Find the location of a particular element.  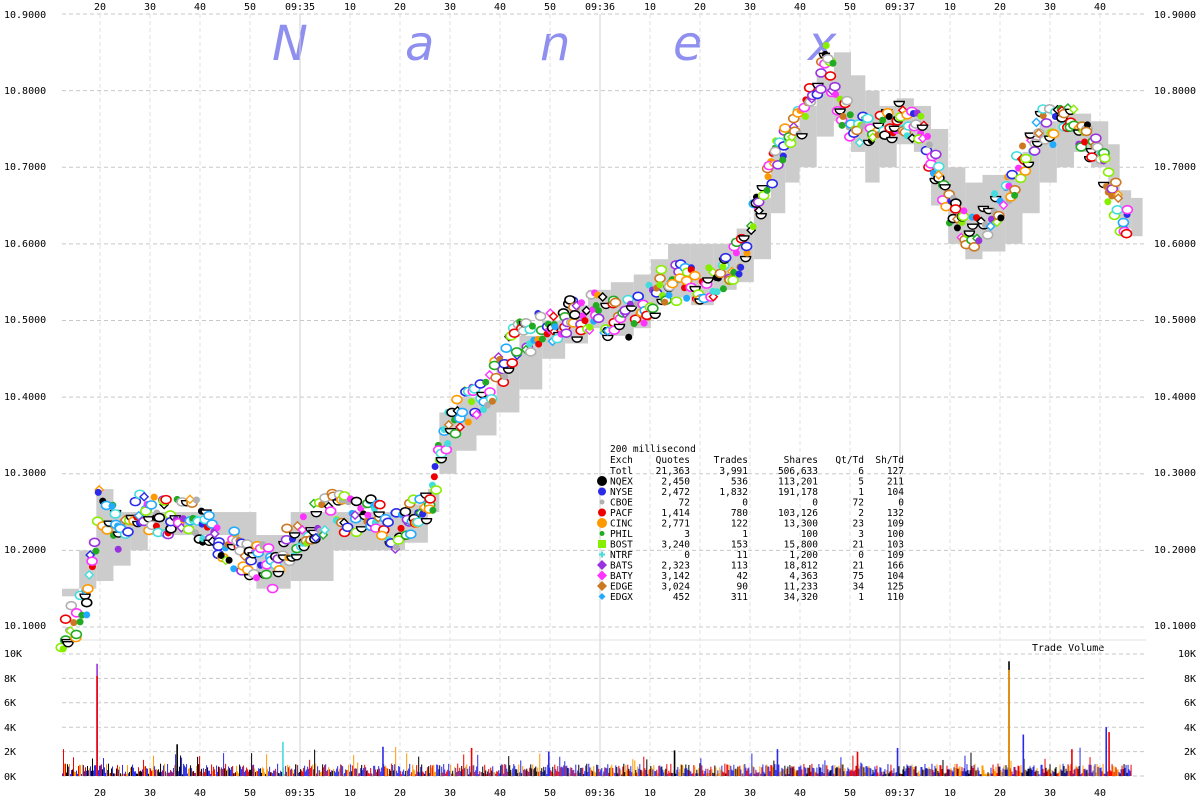

stats-sh-td: 166 is located at coordinates (895, 566).